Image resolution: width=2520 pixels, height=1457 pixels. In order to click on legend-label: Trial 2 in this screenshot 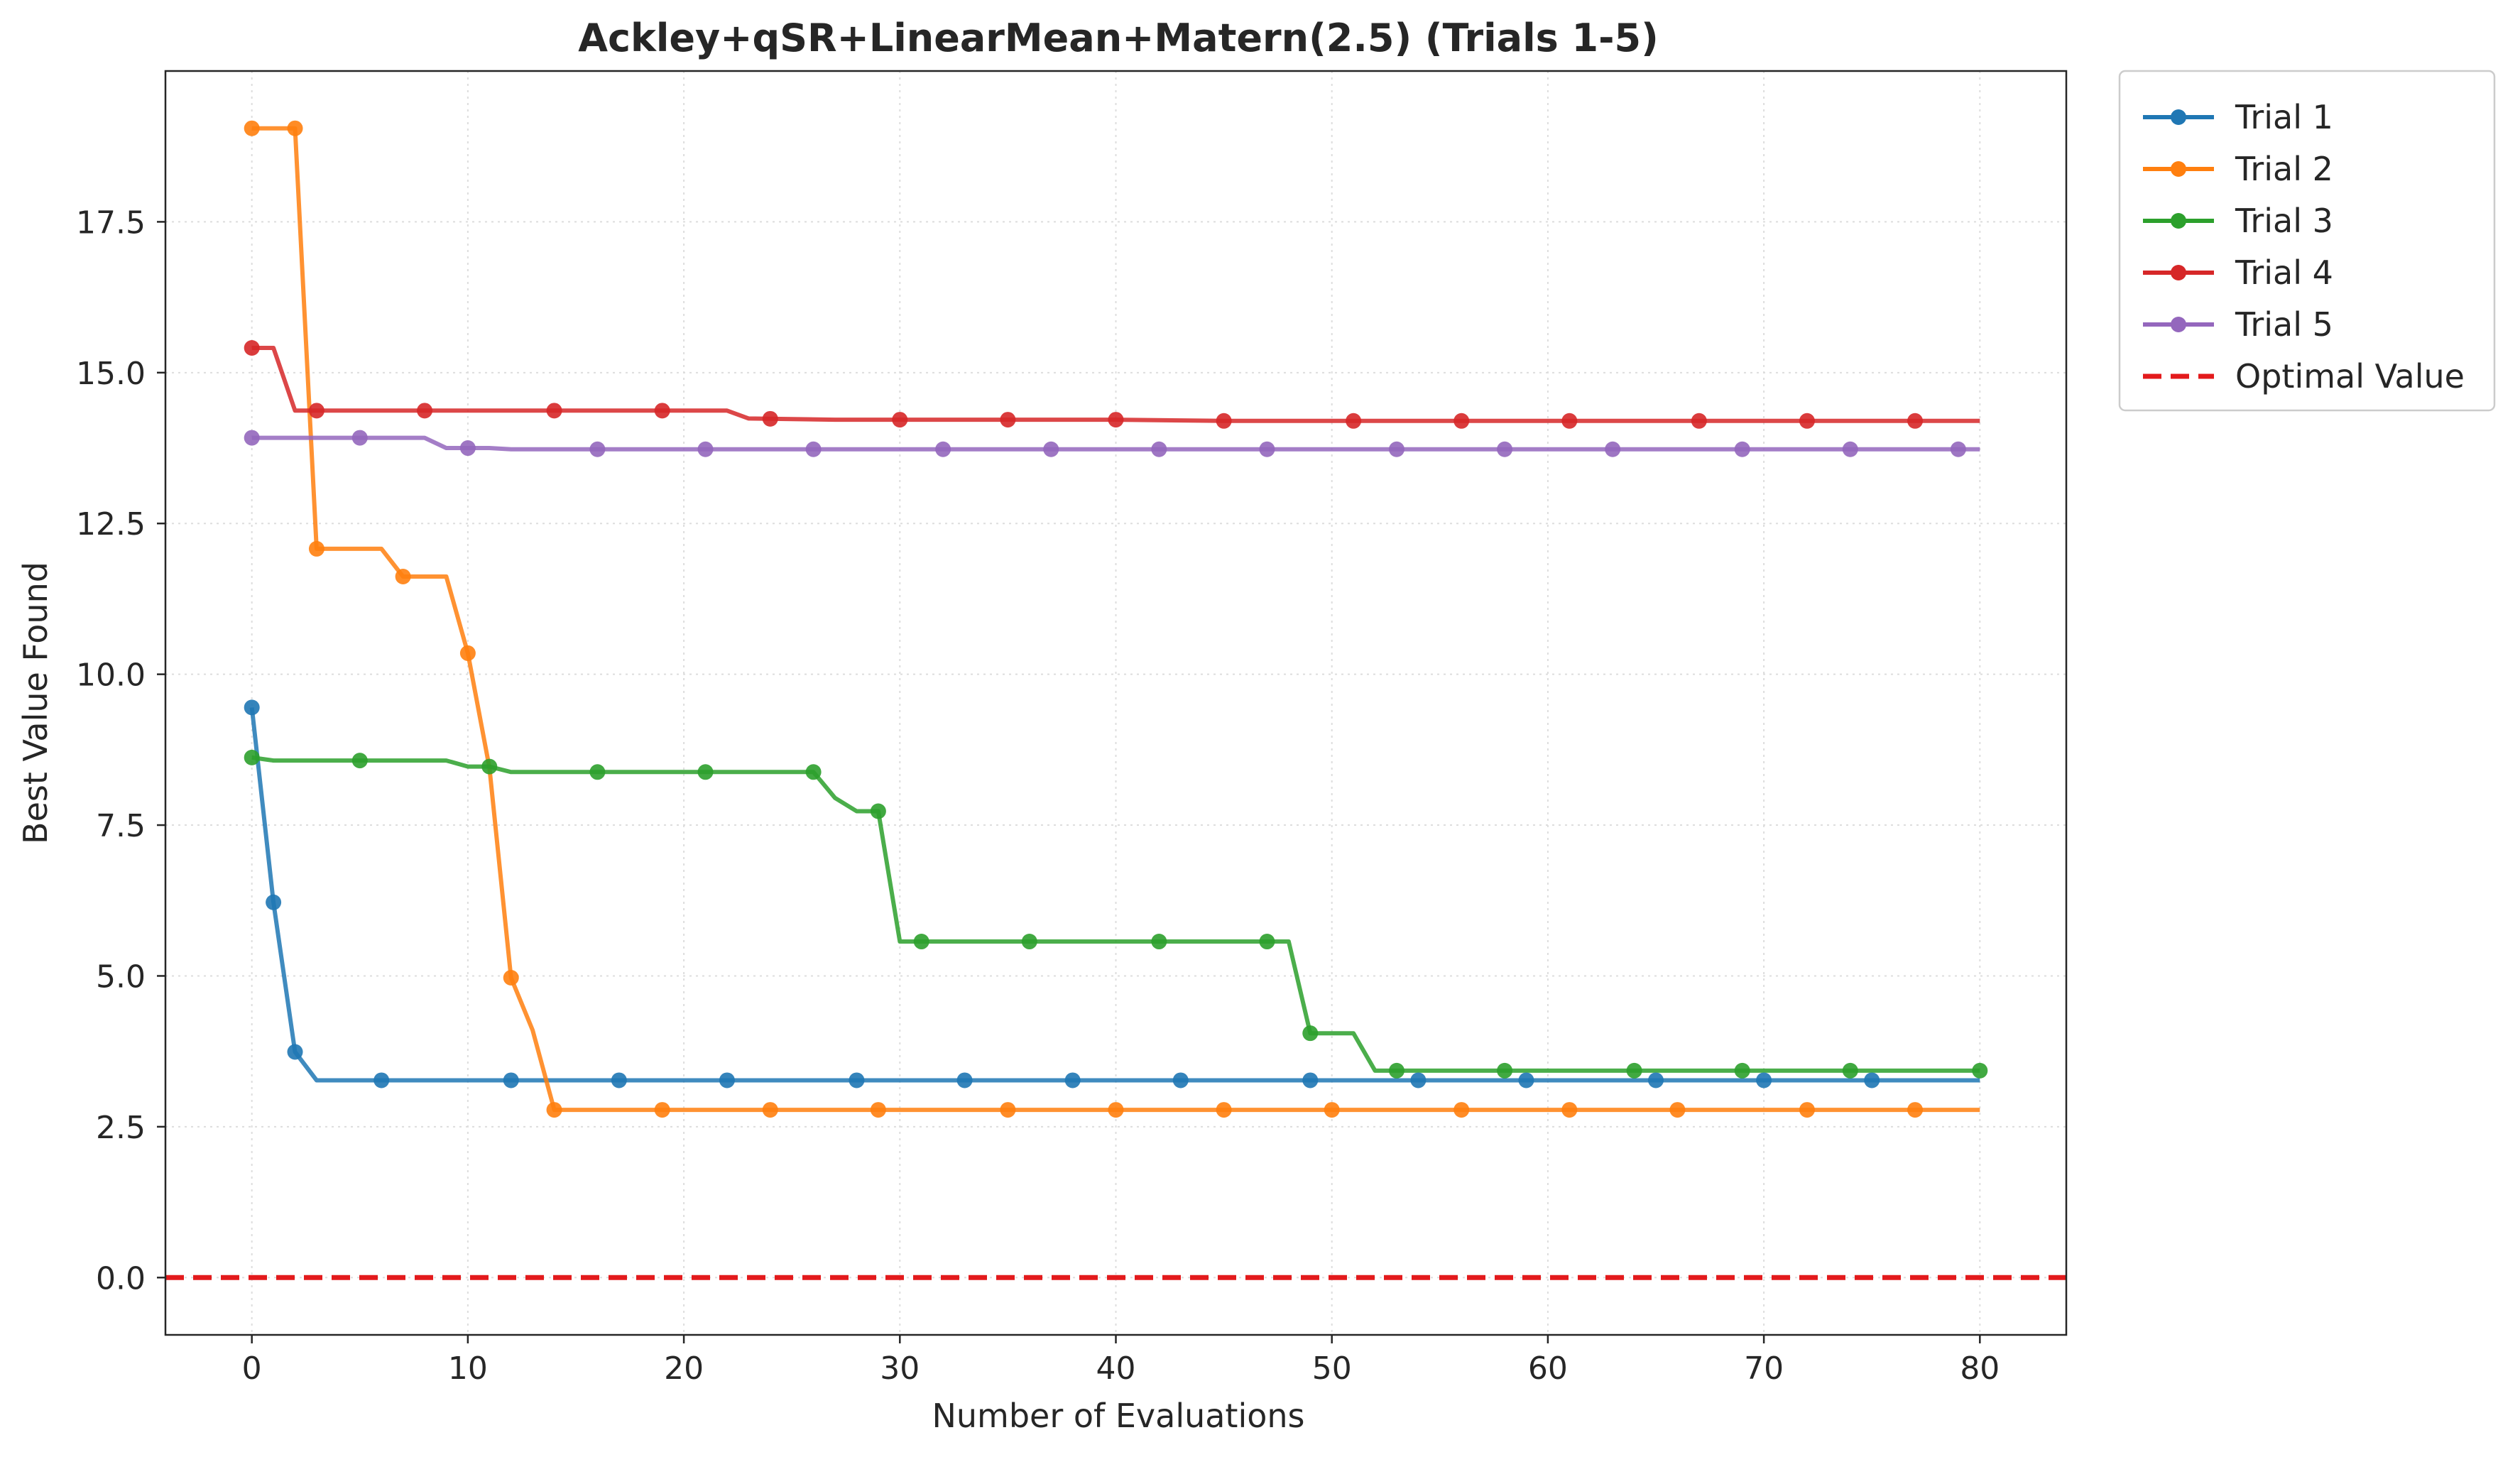, I will do `click(2284, 169)`.